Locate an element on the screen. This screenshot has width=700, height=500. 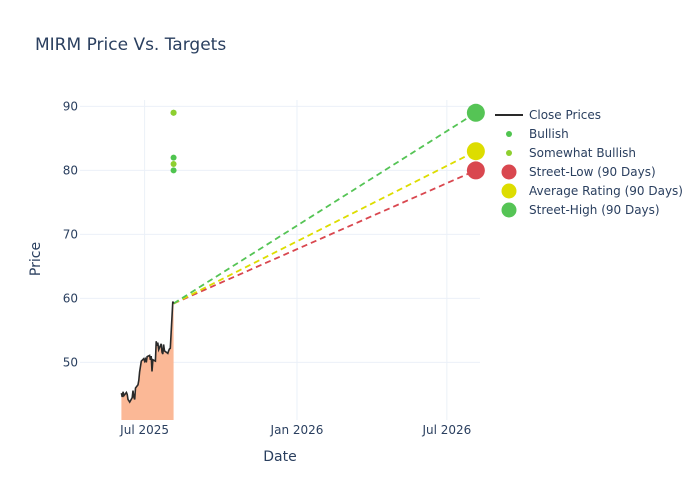
legend-label: Bullish is located at coordinates (549, 134).